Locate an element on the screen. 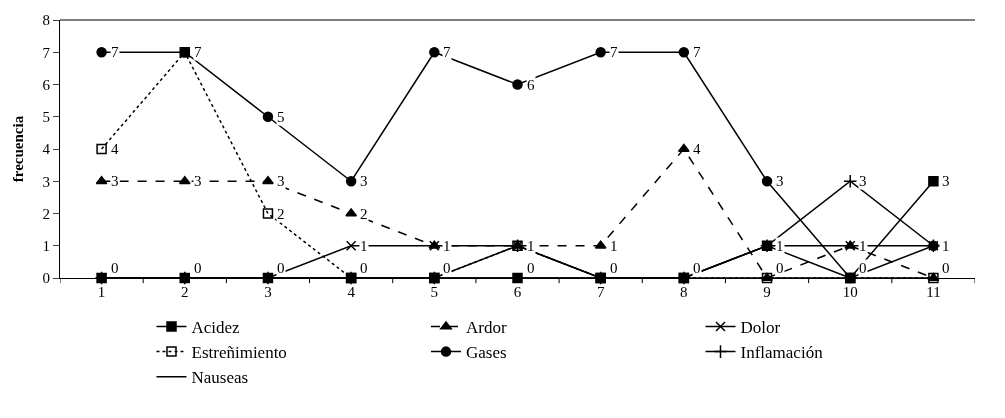 The image size is (1005, 418). x-tick-label: 7 is located at coordinates (600, 292).